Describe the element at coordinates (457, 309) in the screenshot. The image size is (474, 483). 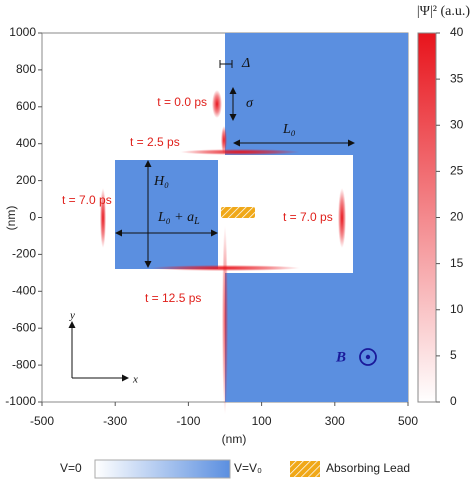
I see `colorbar-tick-label: 10` at that location.